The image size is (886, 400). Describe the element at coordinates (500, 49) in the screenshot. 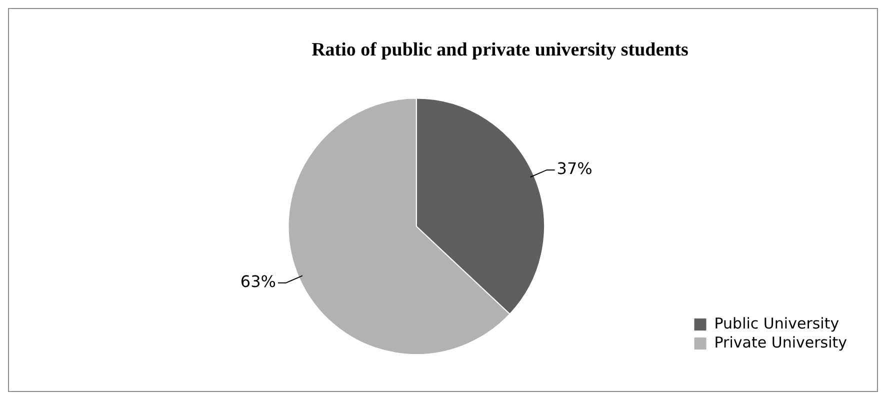

I see `chart-title: Ratio of public and private university students` at that location.